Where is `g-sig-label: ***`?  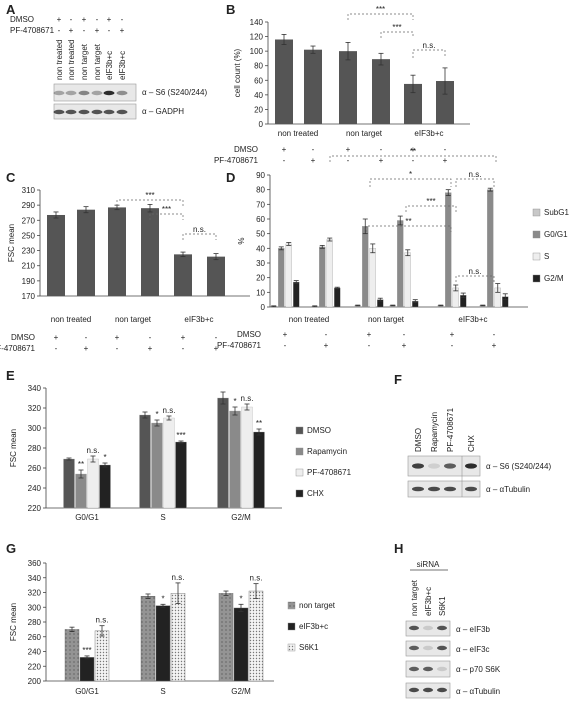
g-sig-label: *** is located at coordinates (86, 650).